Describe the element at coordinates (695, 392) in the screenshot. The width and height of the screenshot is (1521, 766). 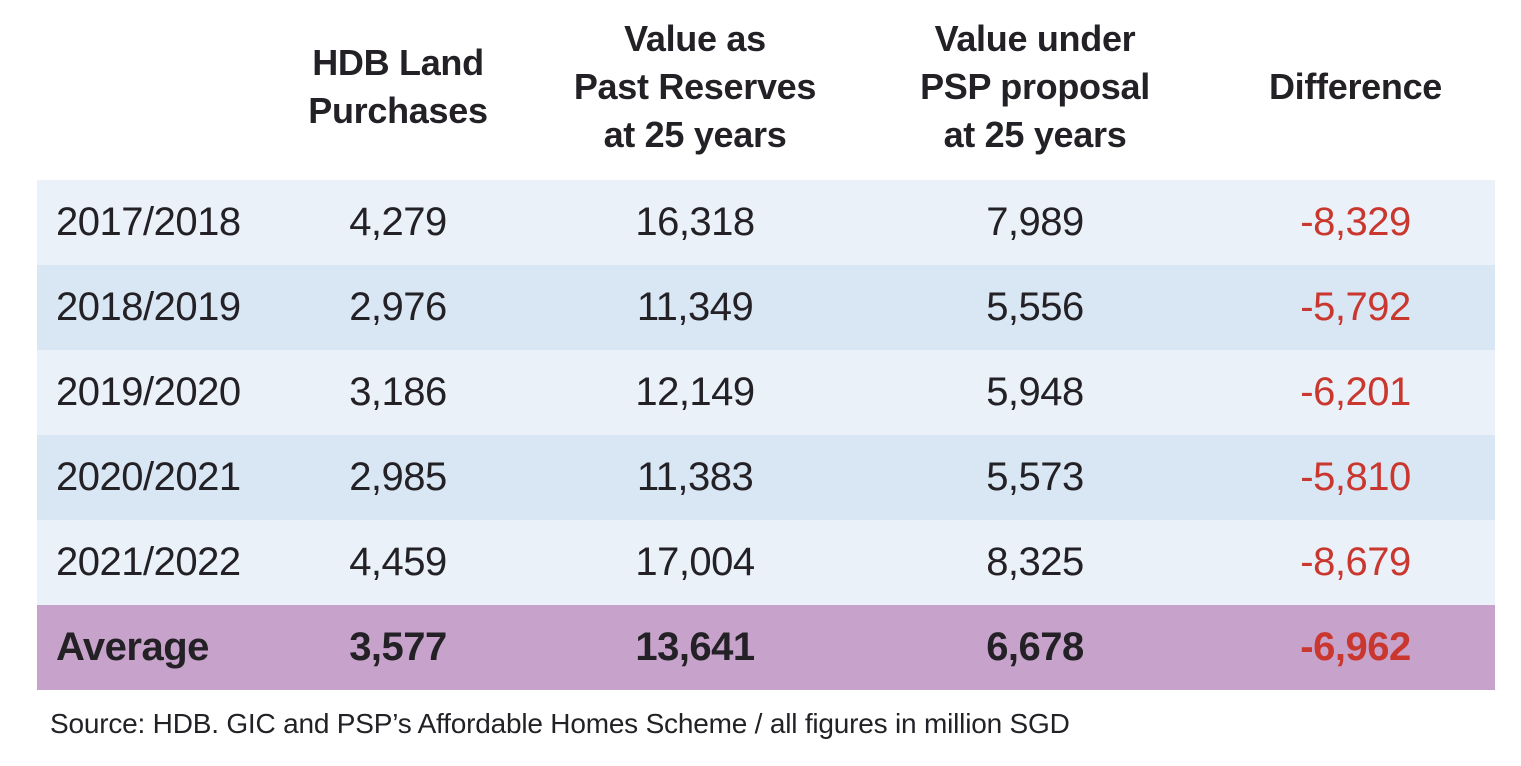
I see `cell-value-past-reserves: 12,149` at that location.